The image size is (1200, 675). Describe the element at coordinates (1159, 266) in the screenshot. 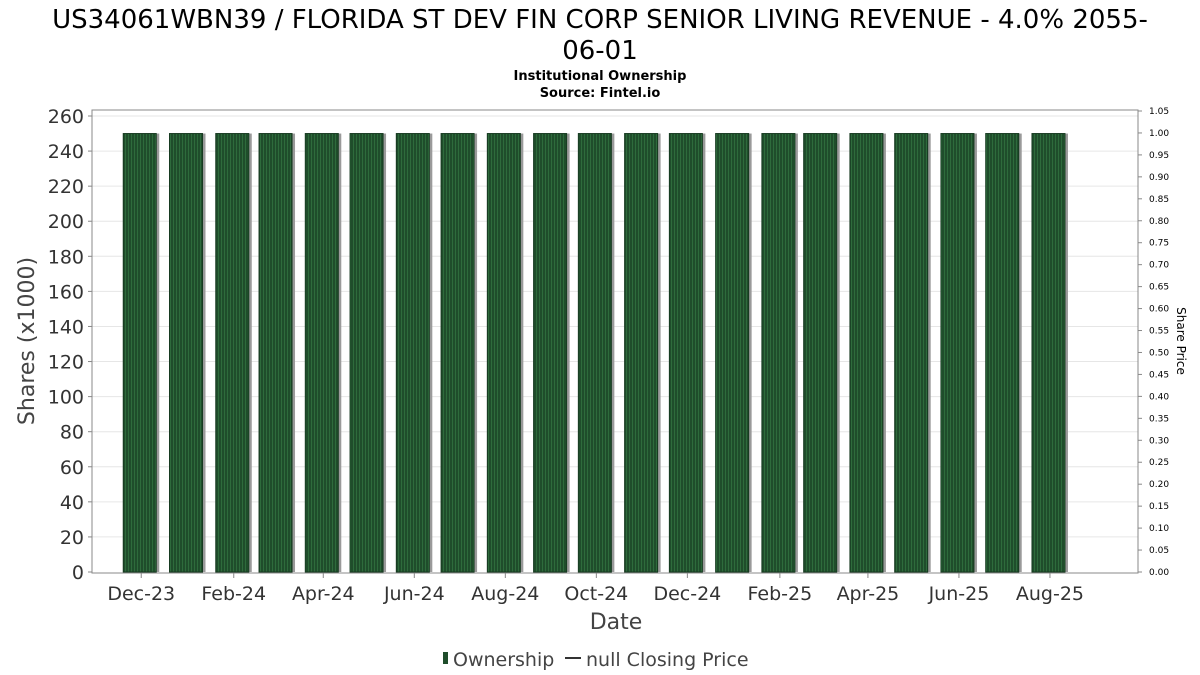

I see `y2-tick-label: 0.70` at that location.